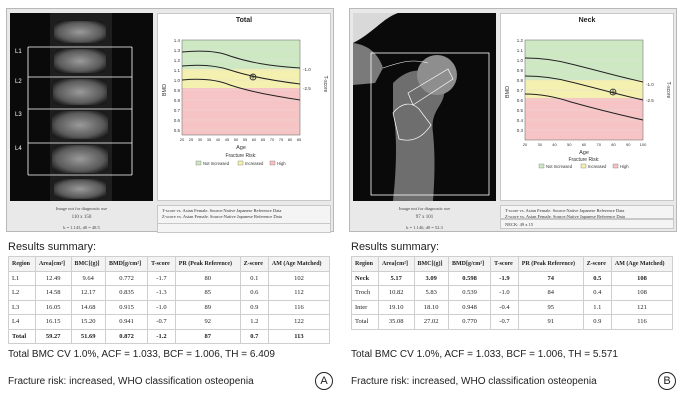 The image size is (686, 400). Describe the element at coordinates (520, 80) in the screenshot. I see `svg-text: 0.8` at that location.